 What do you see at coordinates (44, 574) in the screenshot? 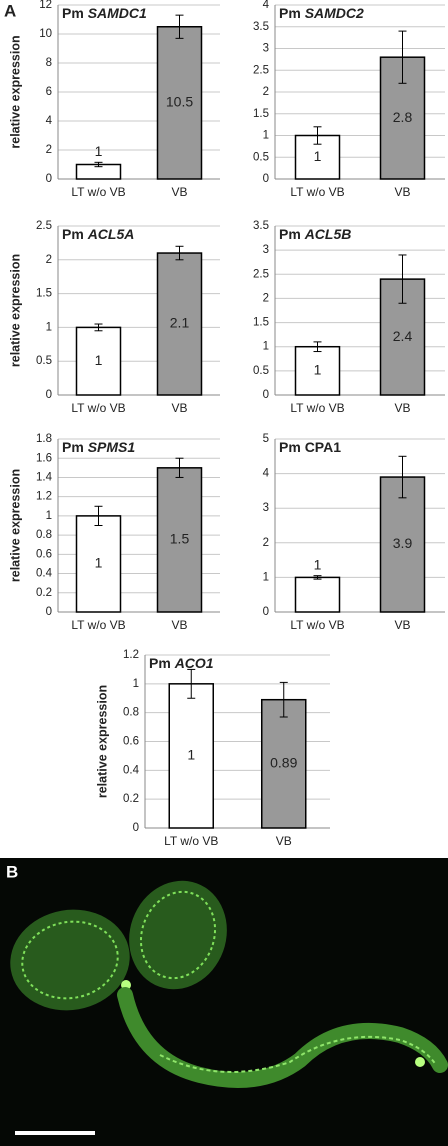
I see `y-tick-label: 0.4` at bounding box center [44, 574].